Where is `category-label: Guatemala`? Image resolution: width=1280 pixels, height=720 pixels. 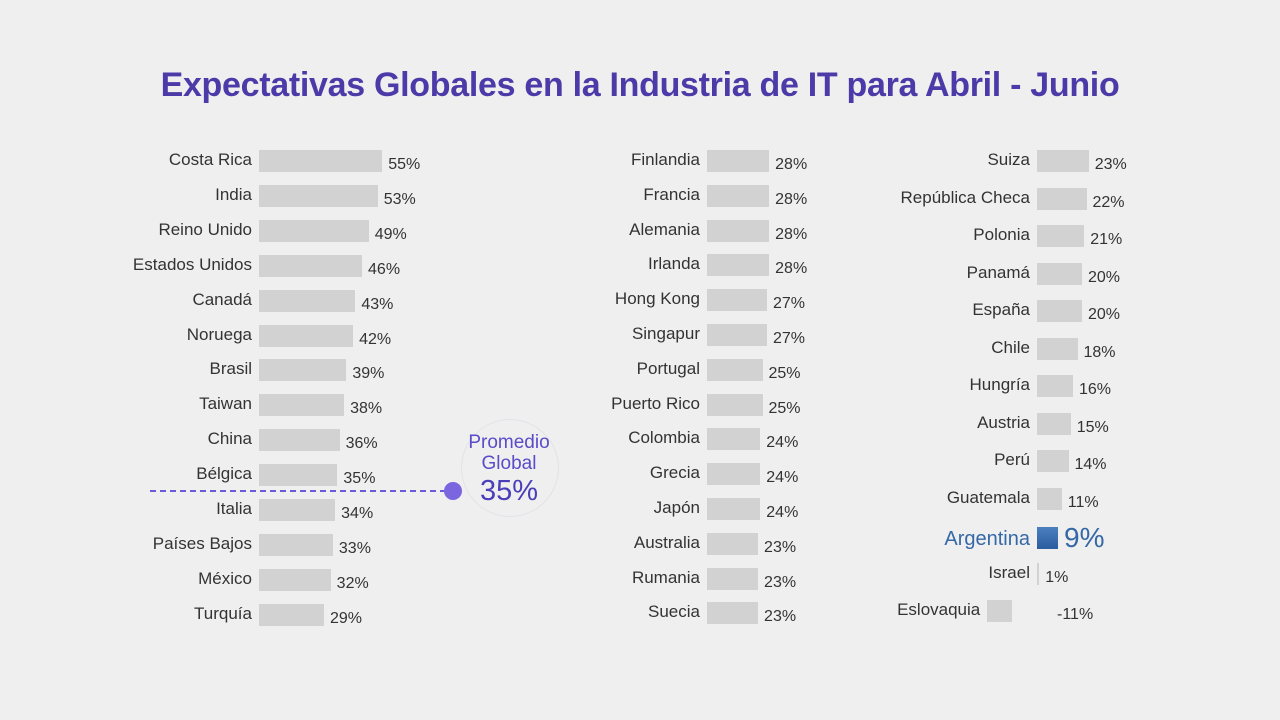
category-label: Guatemala is located at coordinates (988, 497).